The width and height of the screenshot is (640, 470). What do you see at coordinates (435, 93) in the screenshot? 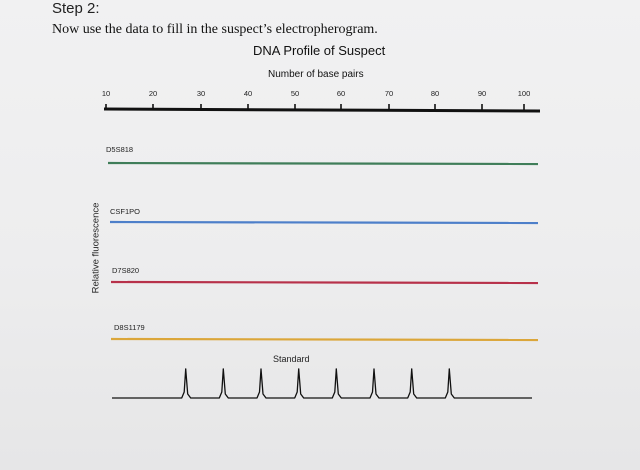
I see `axis-tick-label: 80` at bounding box center [435, 93].